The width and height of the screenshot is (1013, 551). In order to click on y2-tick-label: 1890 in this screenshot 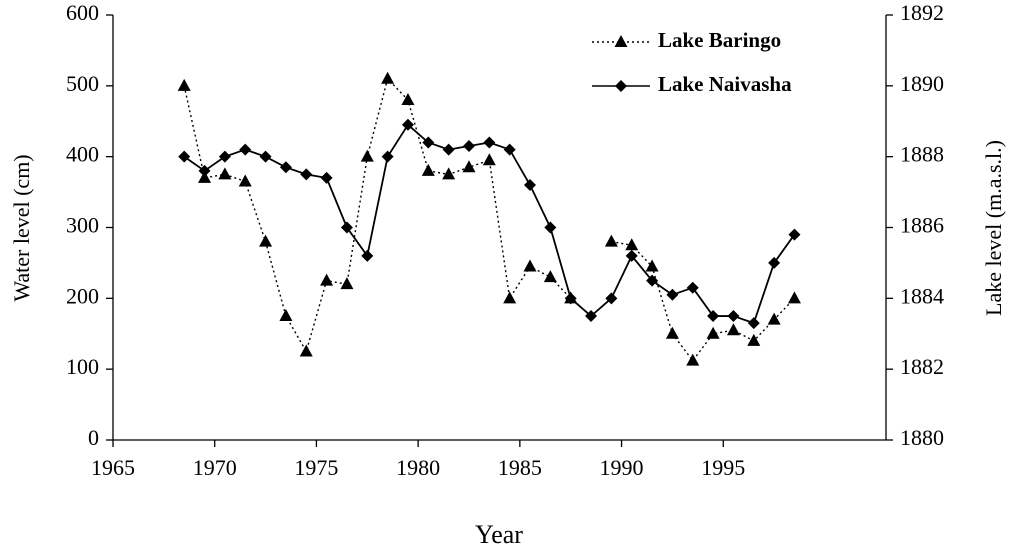, I will do `click(922, 83)`.